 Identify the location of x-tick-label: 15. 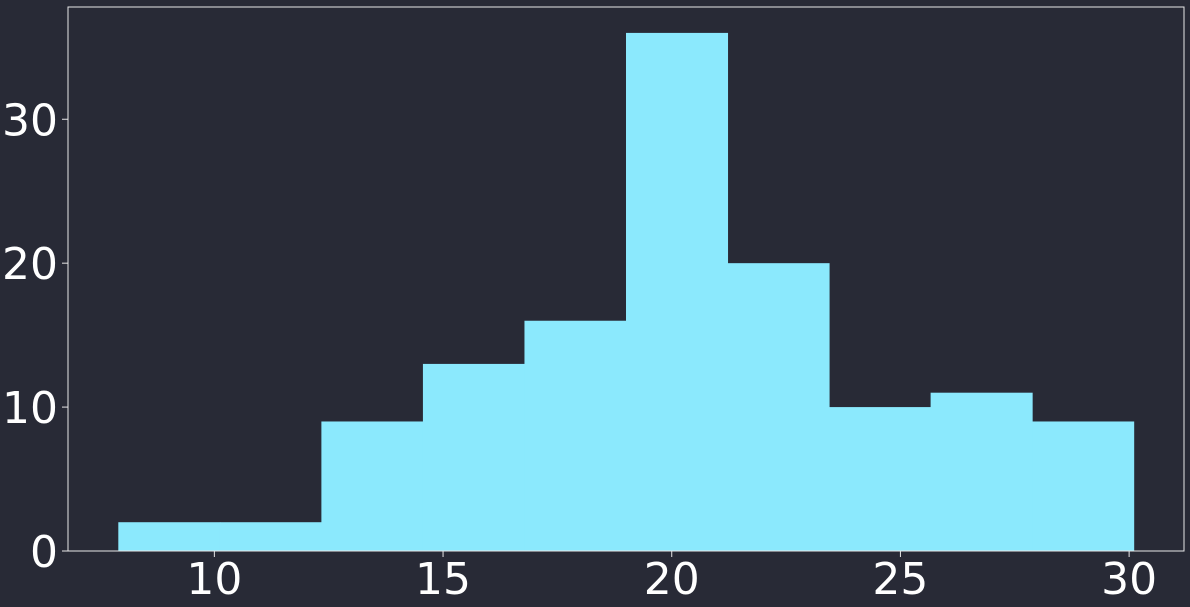
(443, 579).